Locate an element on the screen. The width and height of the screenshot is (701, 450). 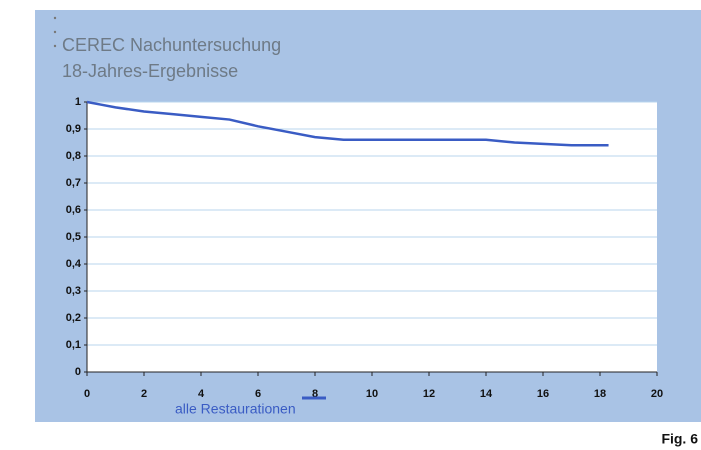
x-tick-label: 20 is located at coordinates (657, 394).